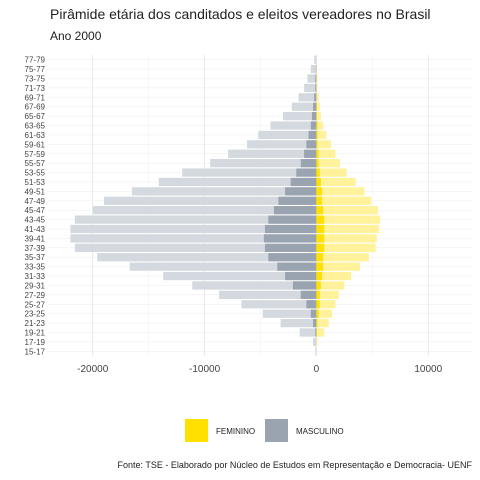 The height and width of the screenshot is (480, 480). Describe the element at coordinates (35, 163) in the screenshot. I see `y-tick-label: 55-57` at that location.